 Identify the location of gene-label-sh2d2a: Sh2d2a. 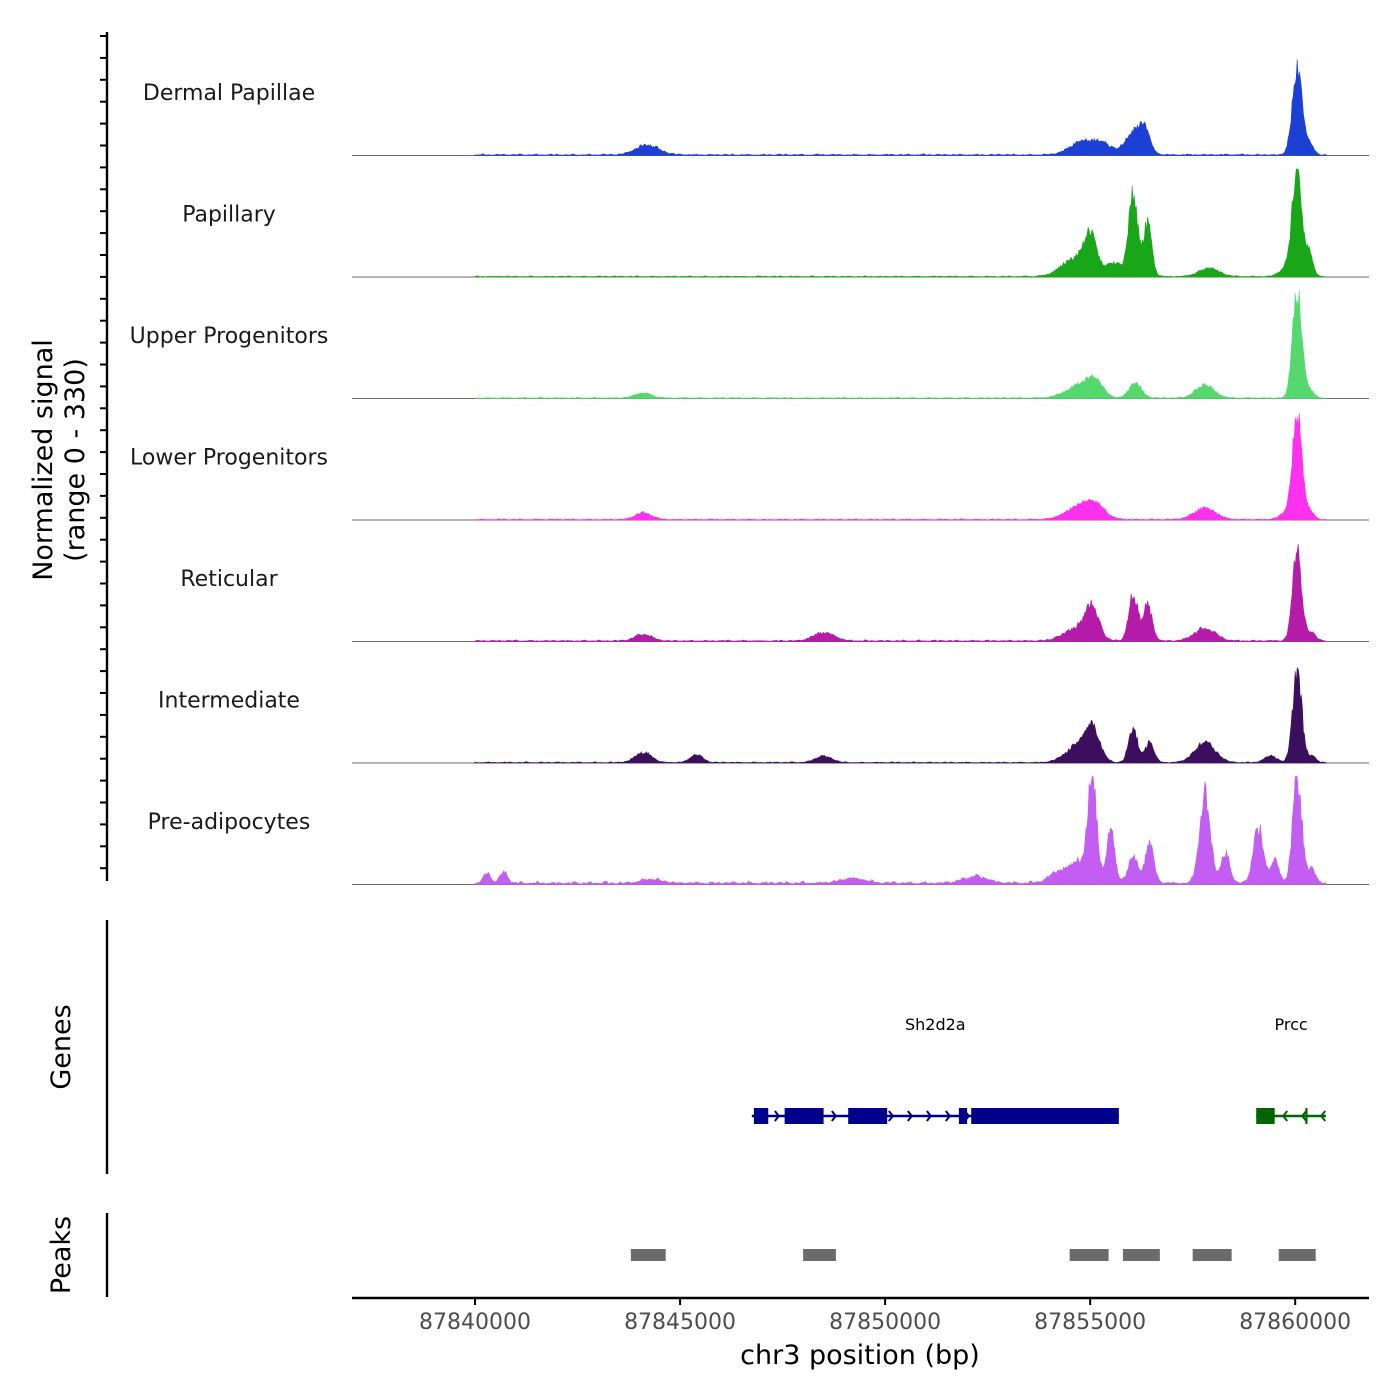
(935, 1024).